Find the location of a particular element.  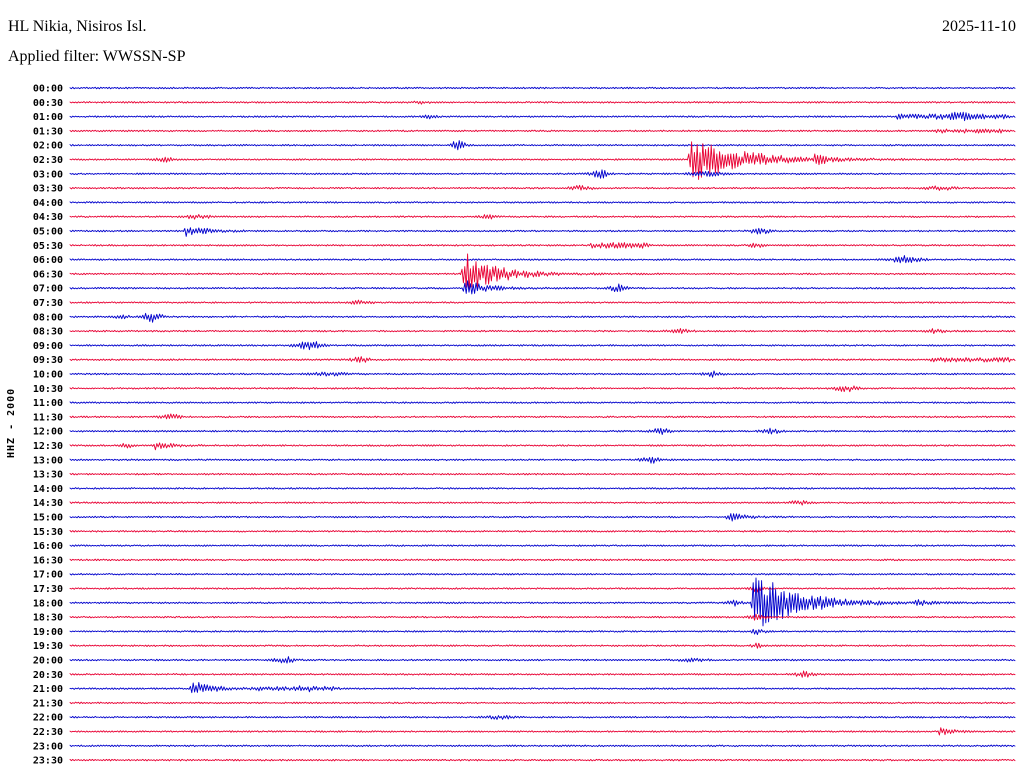

trace-time-label: 23:00 is located at coordinates (48, 746).